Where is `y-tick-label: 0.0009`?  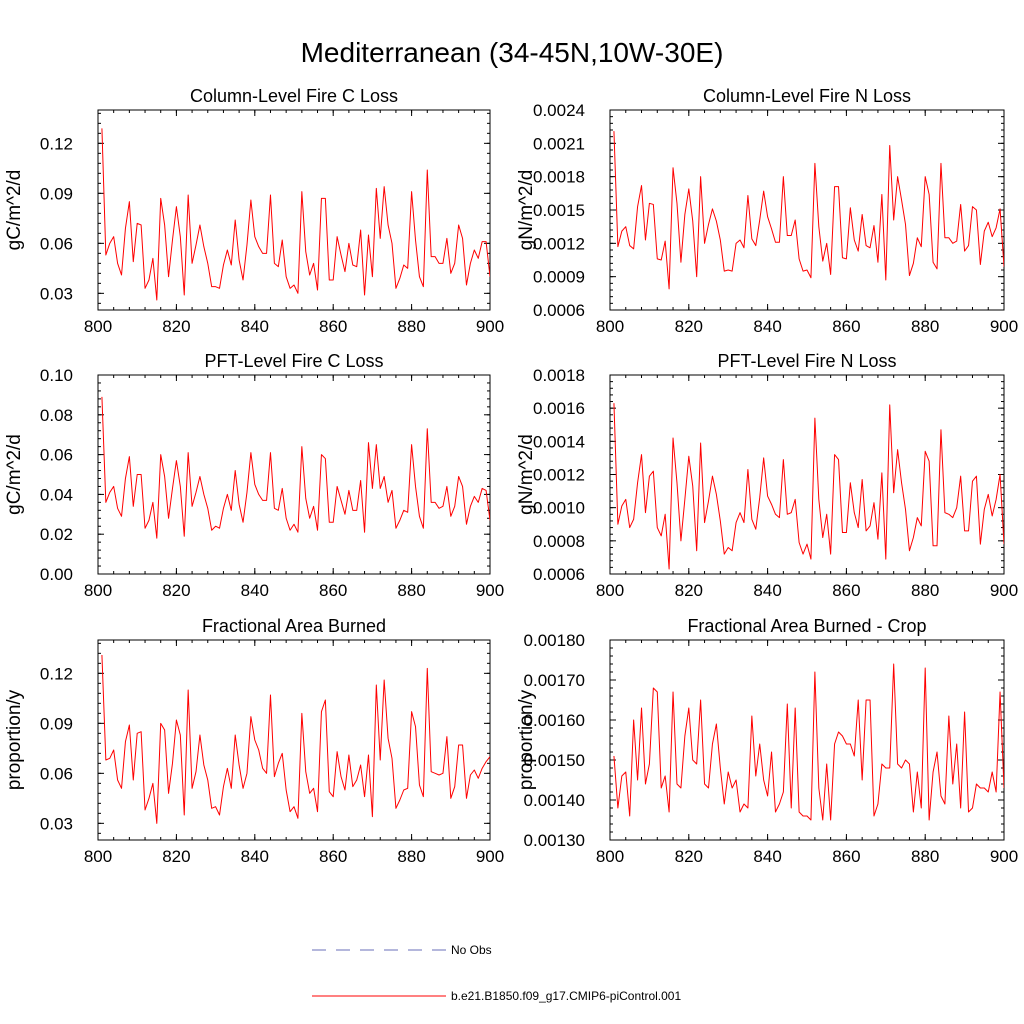
y-tick-label: 0.0009 is located at coordinates (559, 277).